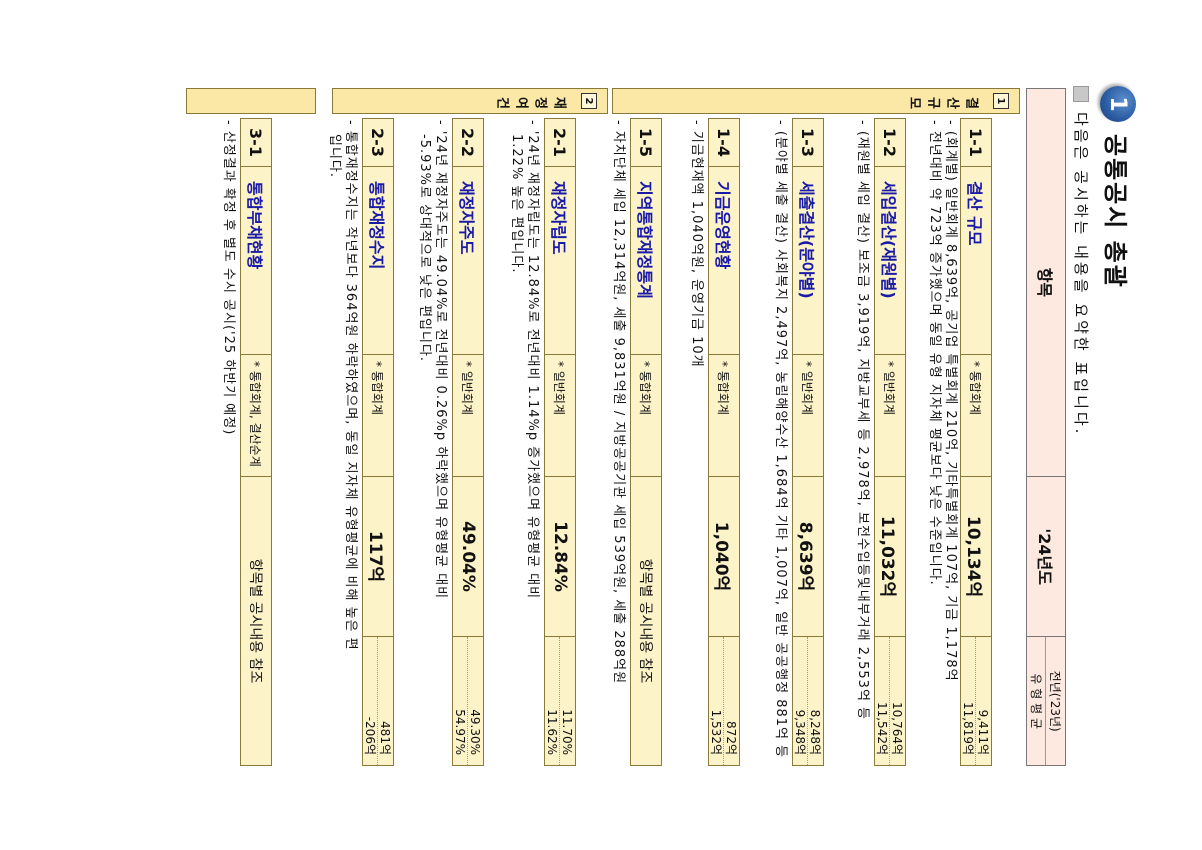 The height and width of the screenshot is (850, 1202). Describe the element at coordinates (731, 701) in the screenshot. I see `row-prev-value: 872억` at that location.